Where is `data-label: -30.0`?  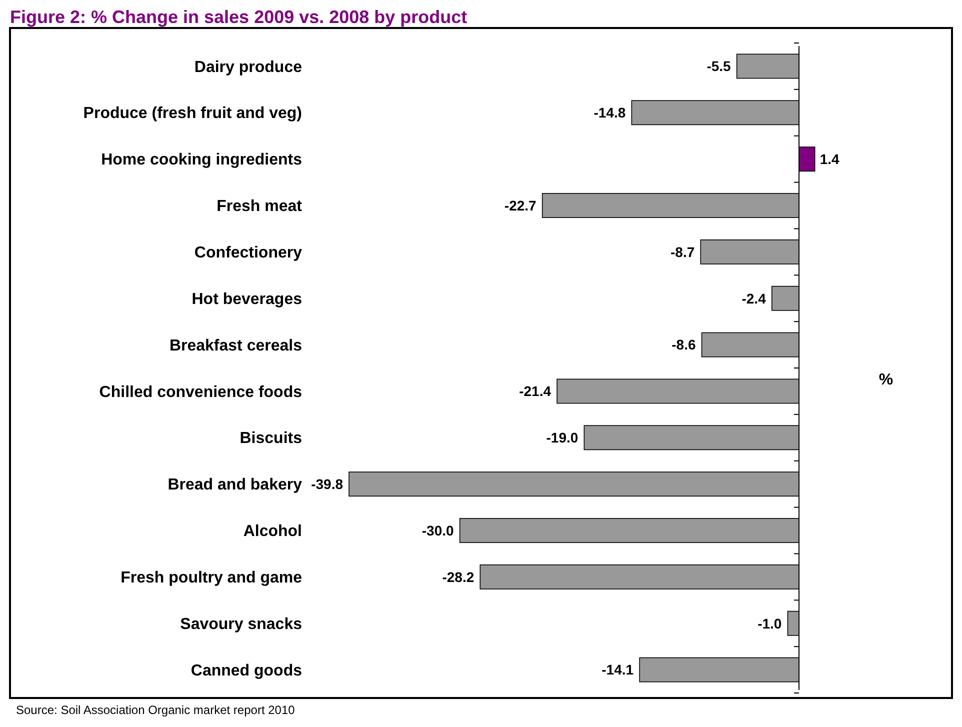 data-label: -30.0 is located at coordinates (438, 530).